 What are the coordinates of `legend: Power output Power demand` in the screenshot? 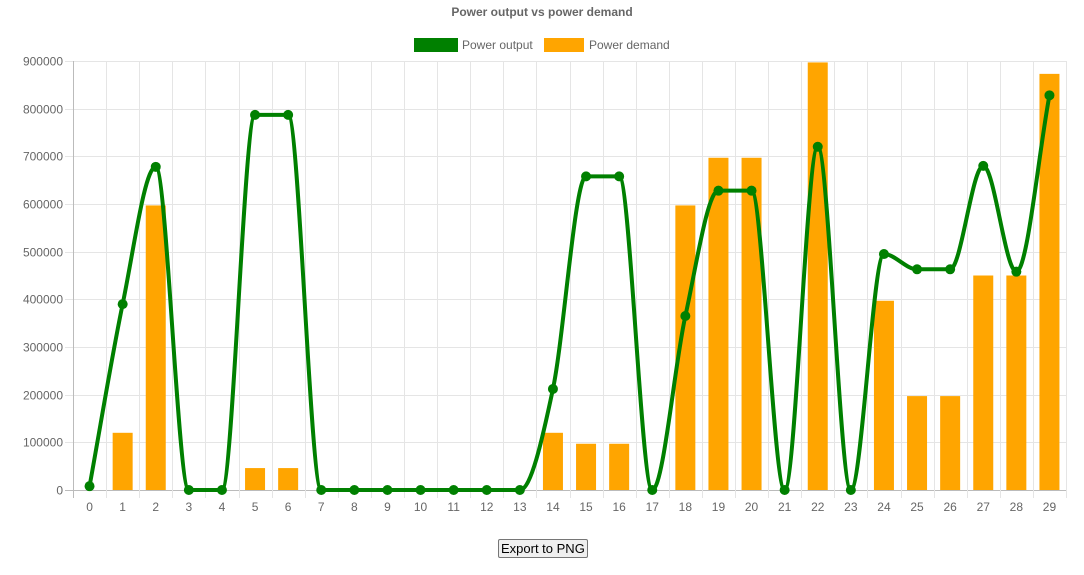 It's located at (542, 45).